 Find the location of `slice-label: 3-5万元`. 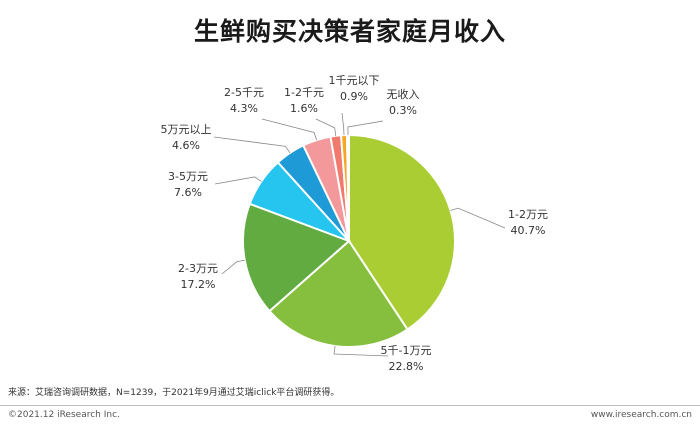

slice-label: 3-5万元 is located at coordinates (188, 176).